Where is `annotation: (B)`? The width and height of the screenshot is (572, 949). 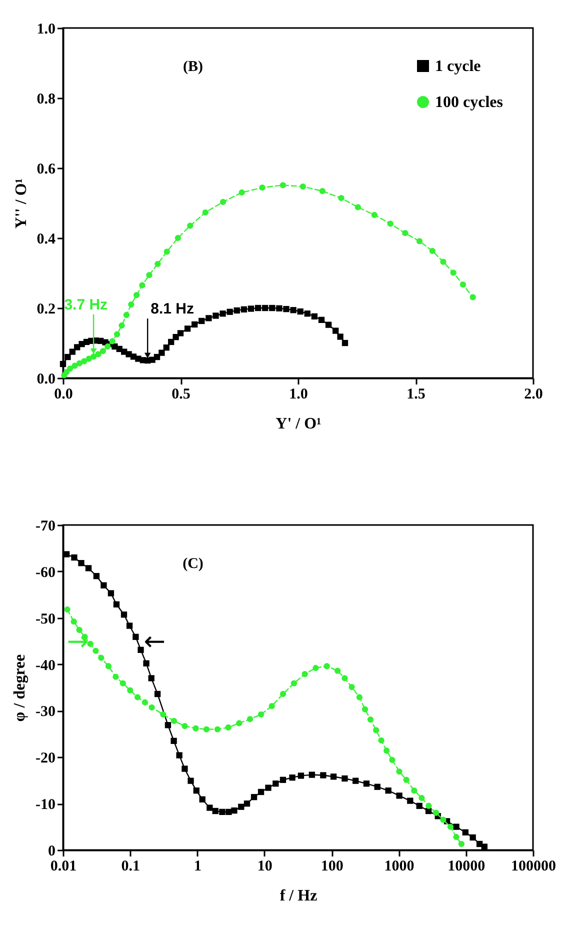
annotation: (B) is located at coordinates (193, 67).